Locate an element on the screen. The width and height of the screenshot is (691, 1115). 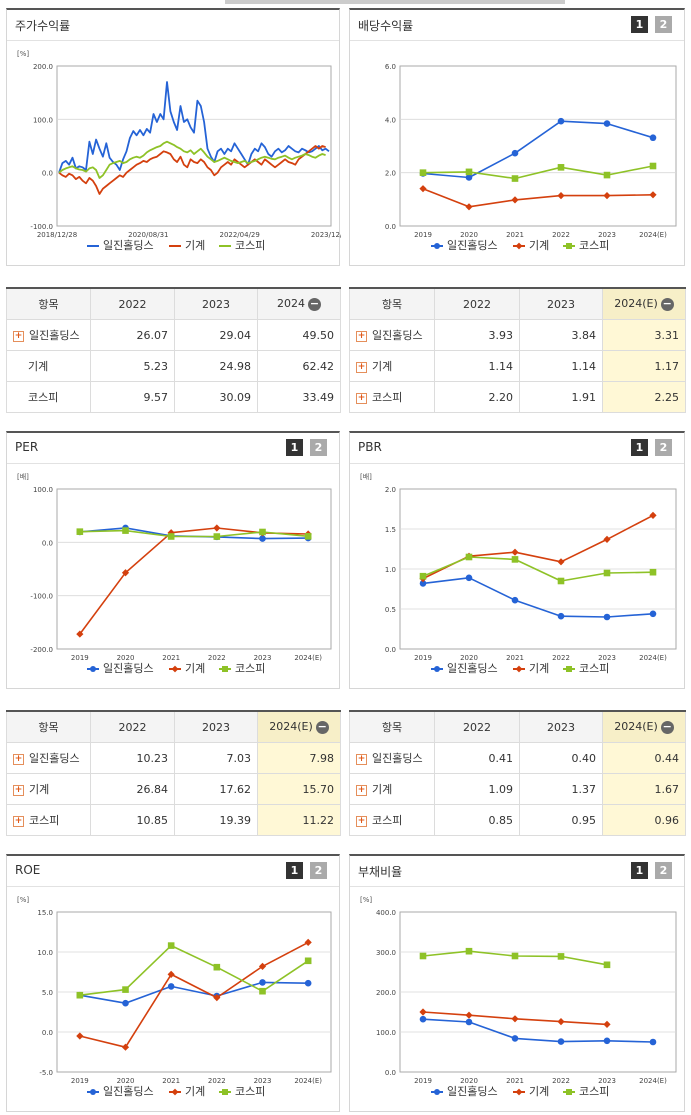
x-tick-label: 2021 is located at coordinates (515, 235).